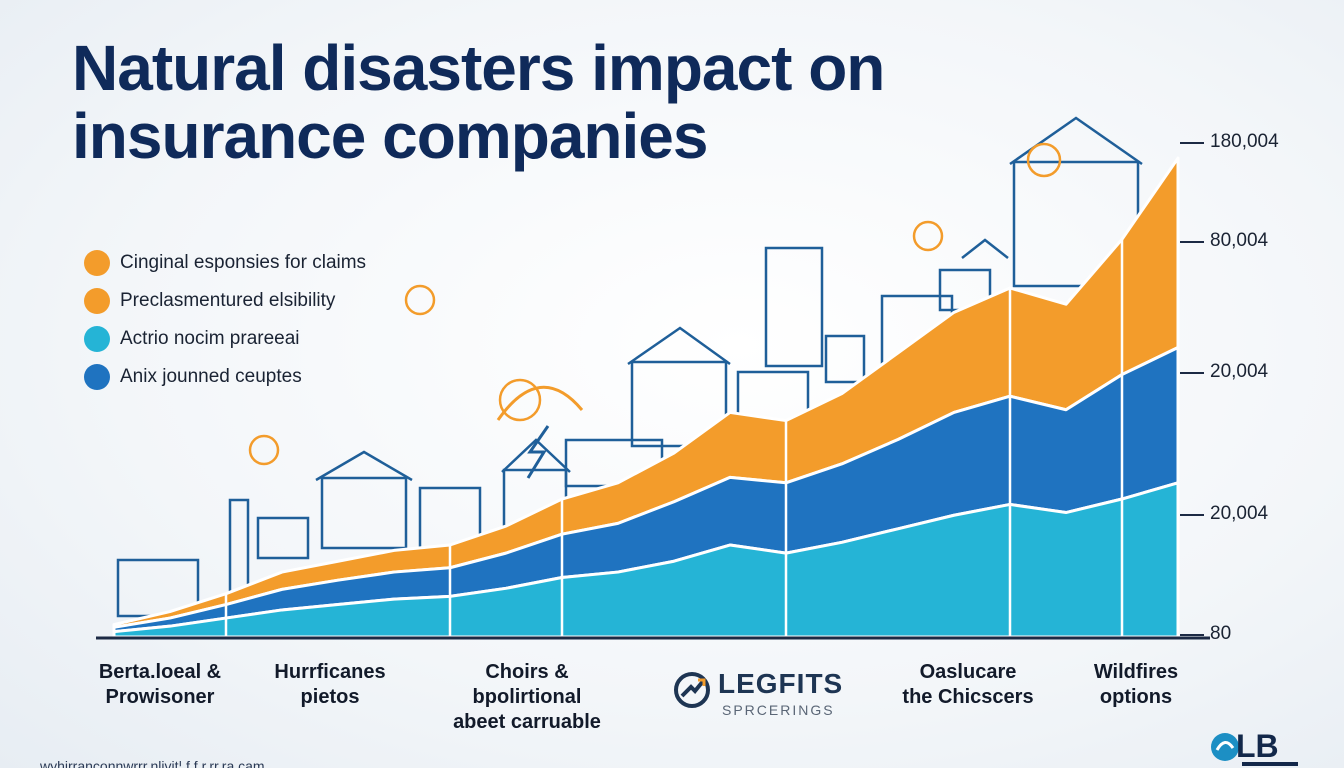 The width and height of the screenshot is (1344, 768). I want to click on legend-item: Cinginal esponsies for claims, so click(225, 263).